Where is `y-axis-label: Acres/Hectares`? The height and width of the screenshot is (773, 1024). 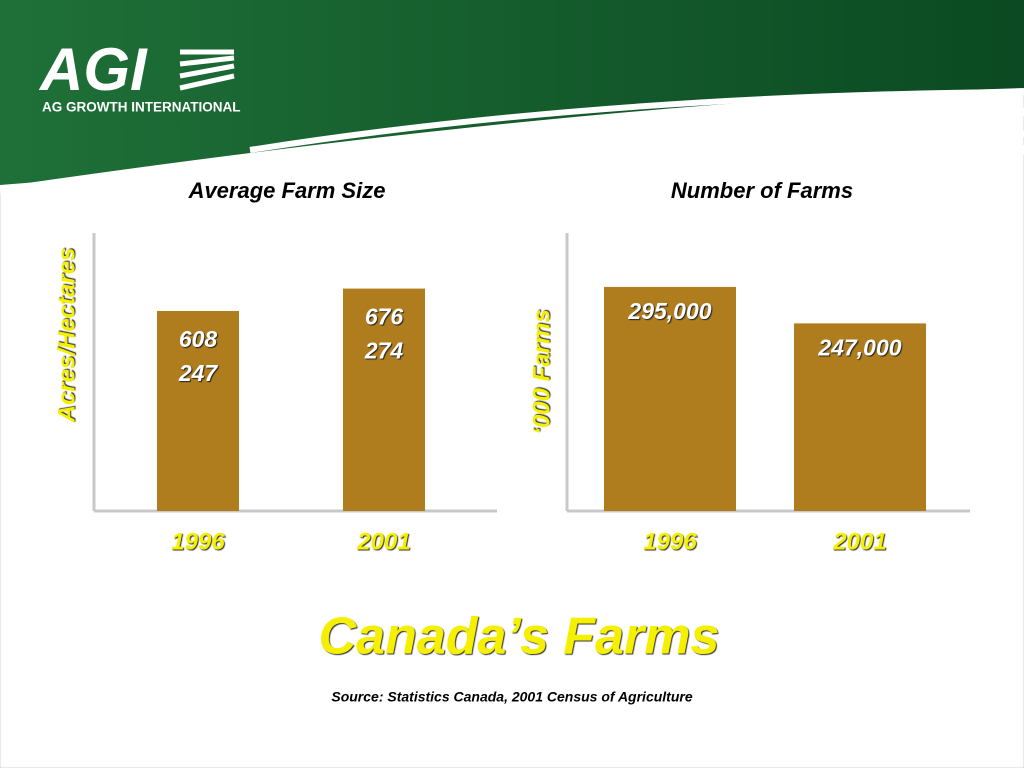
y-axis-label: Acres/Hectares is located at coordinates (66, 336).